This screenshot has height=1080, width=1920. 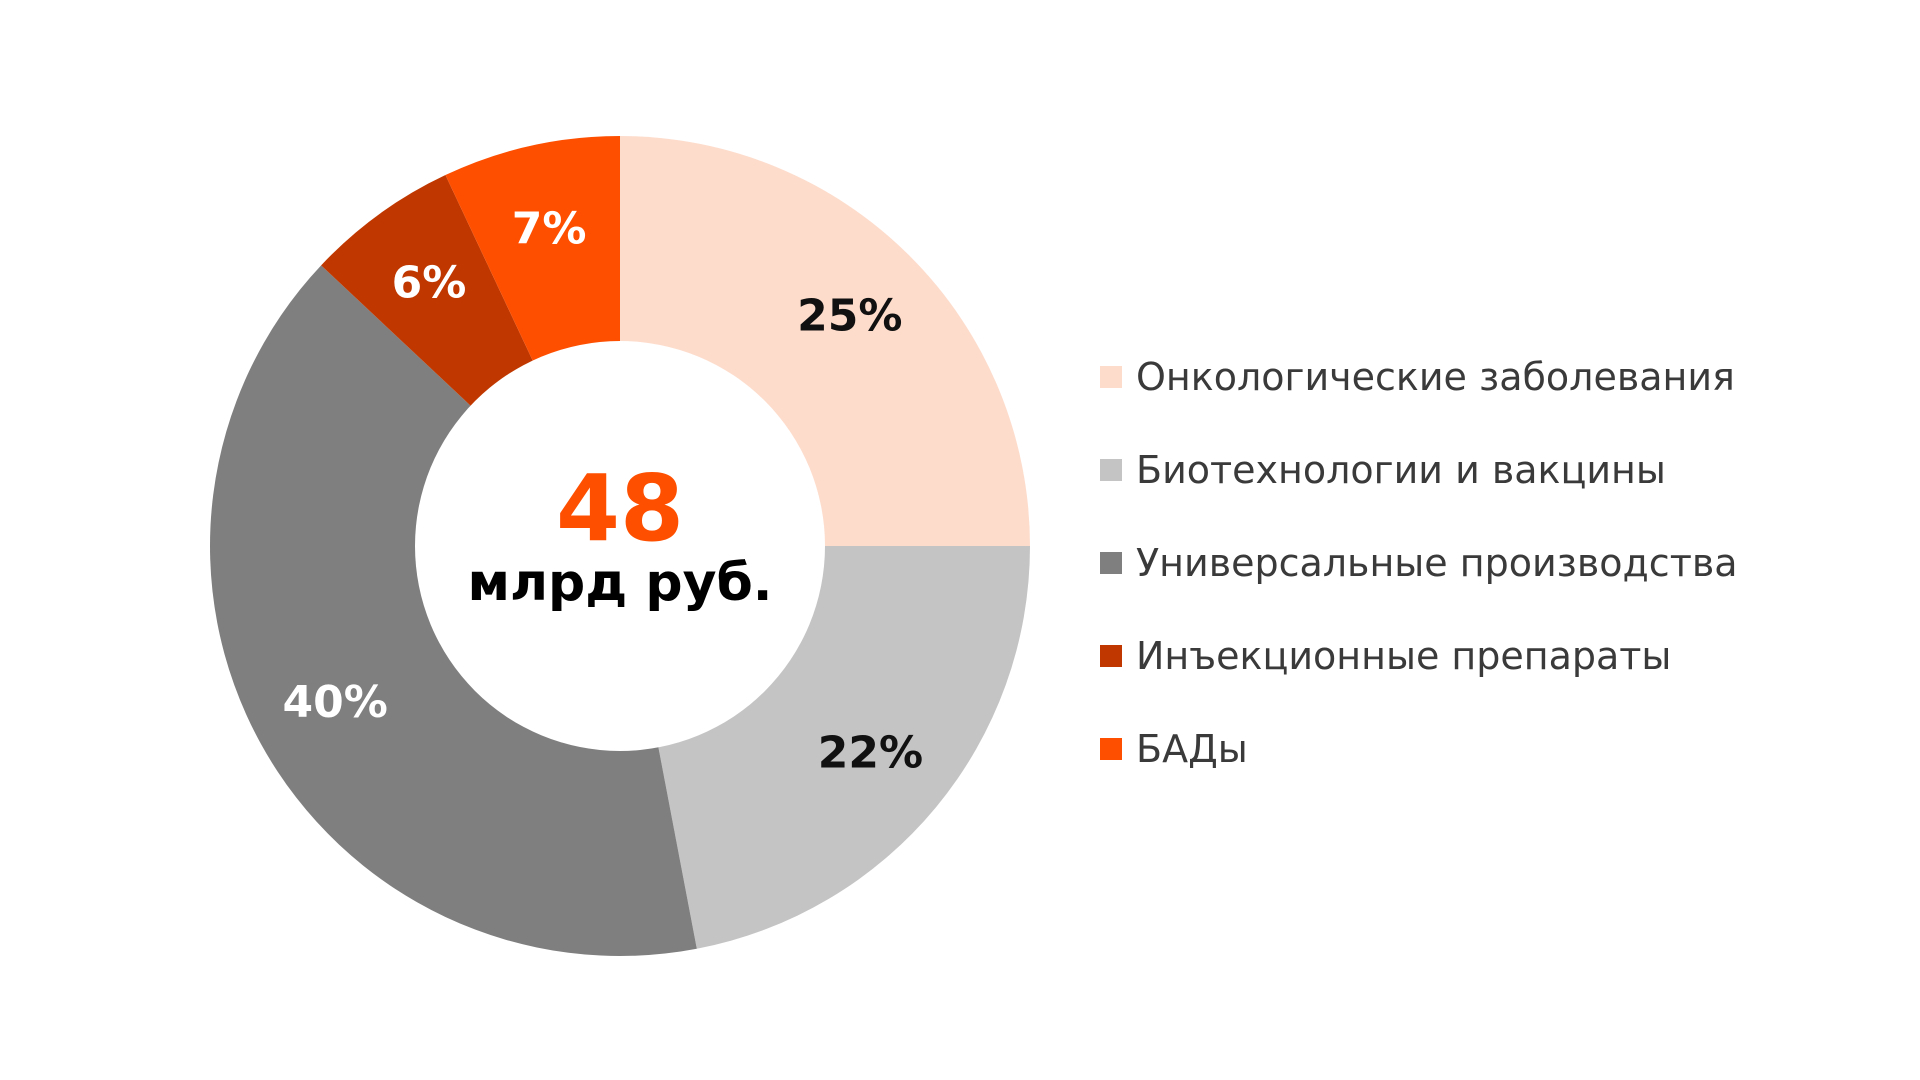 I want to click on legend-item-supplements: БАДы, so click(x=1480, y=748).